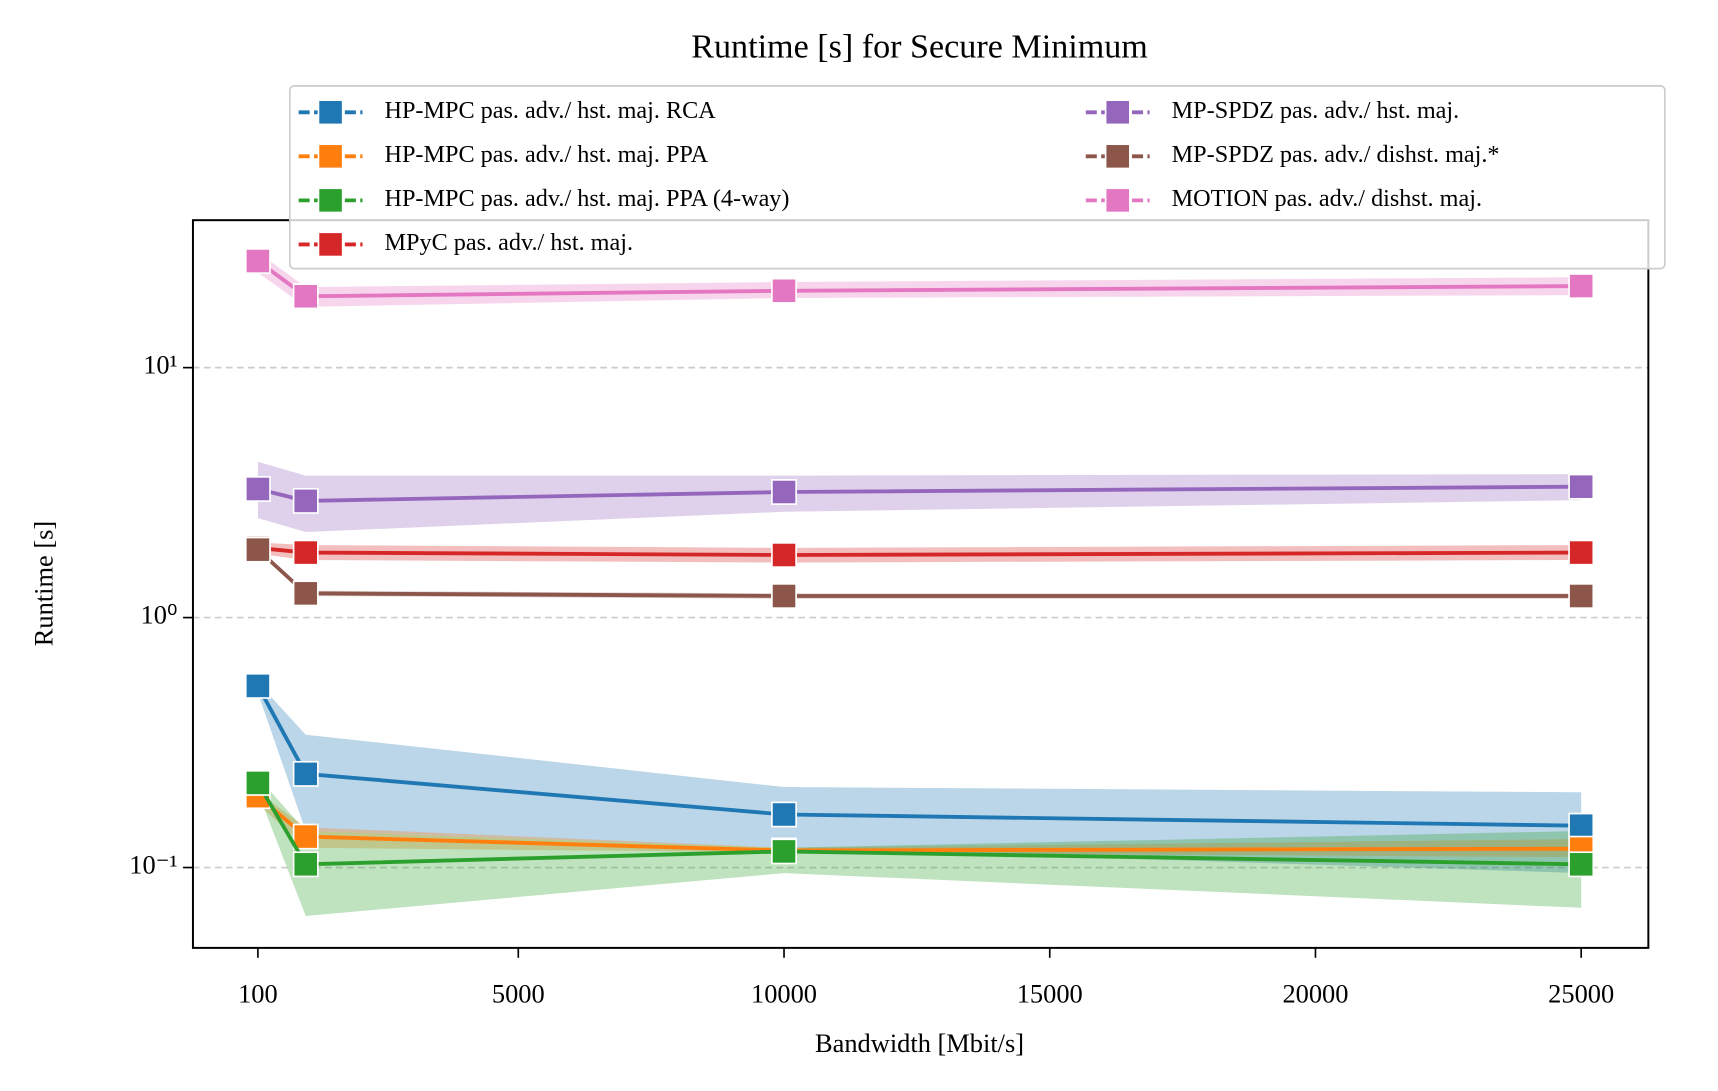  What do you see at coordinates (518, 993) in the screenshot?
I see `x-tick-label: 5000` at bounding box center [518, 993].